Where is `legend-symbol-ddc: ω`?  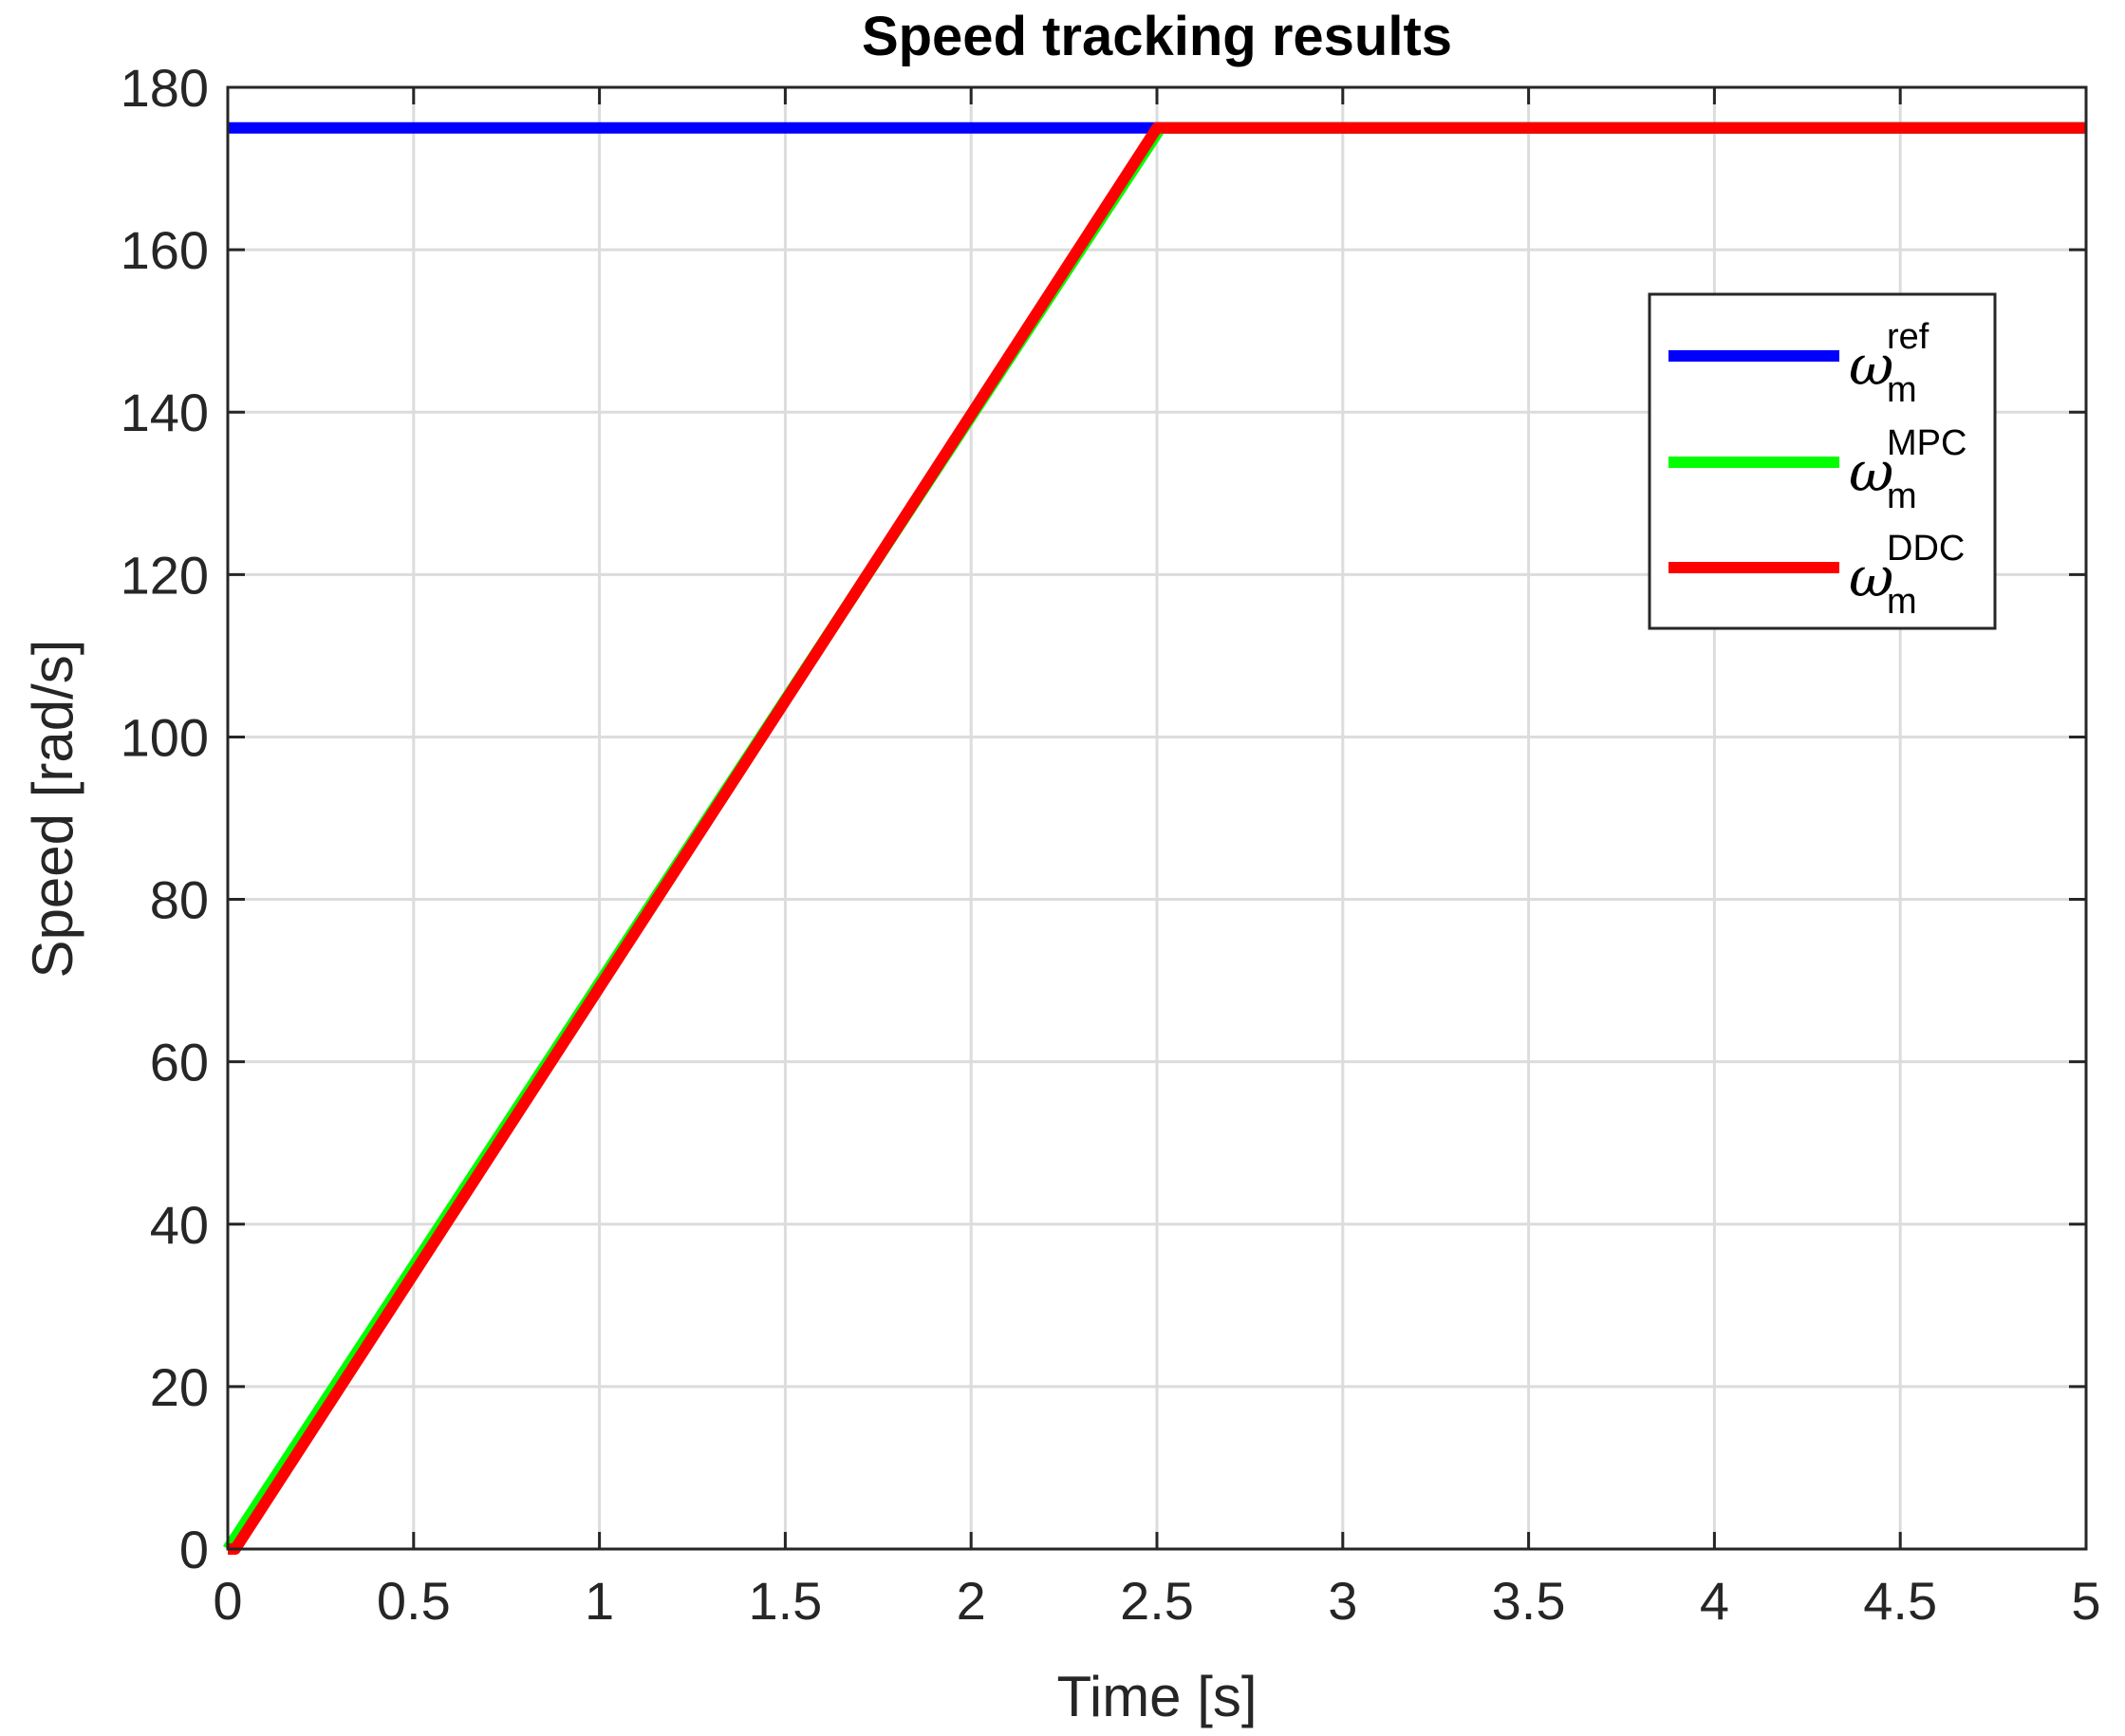 legend-symbol-ddc: ω is located at coordinates (1871, 577).